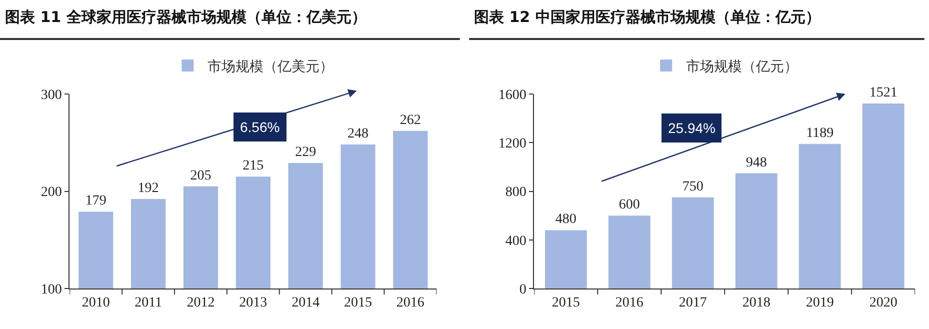 Image resolution: width=929 pixels, height=329 pixels. What do you see at coordinates (260, 127) in the screenshot?
I see `annotation: 6.56%` at bounding box center [260, 127].